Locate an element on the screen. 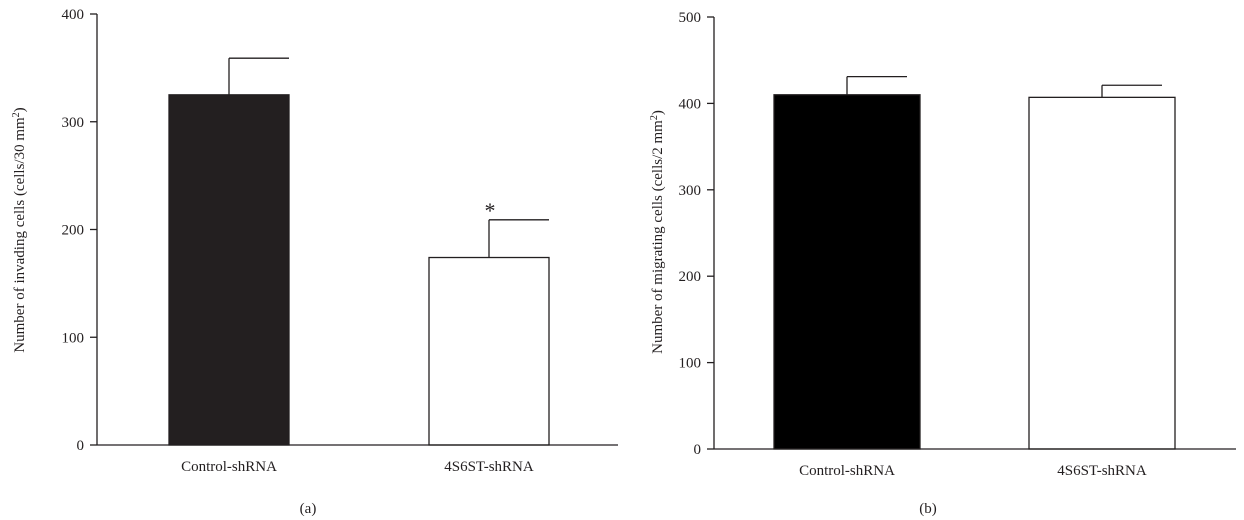 The image size is (1244, 520). y-axis-title: Number of invading cells (cells/30 mm2) is located at coordinates (20, 229).